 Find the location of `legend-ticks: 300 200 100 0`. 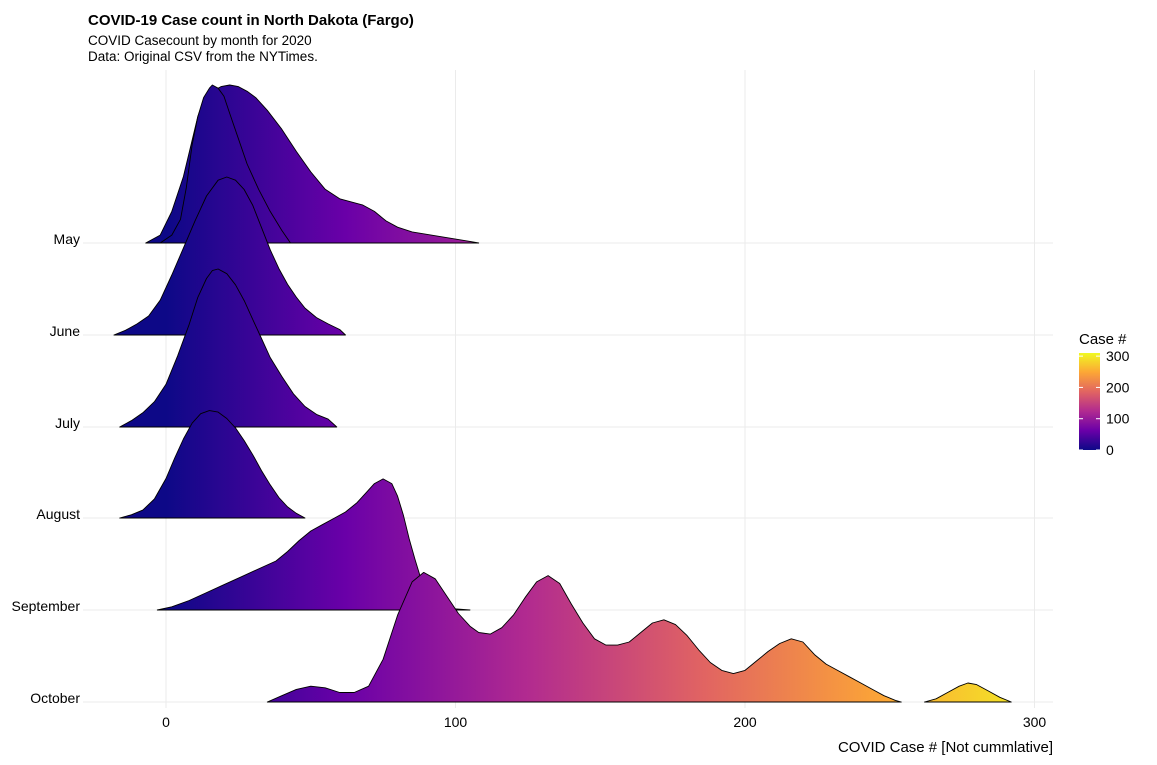

legend-ticks: 300 200 100 0 is located at coordinates (1104, 403).